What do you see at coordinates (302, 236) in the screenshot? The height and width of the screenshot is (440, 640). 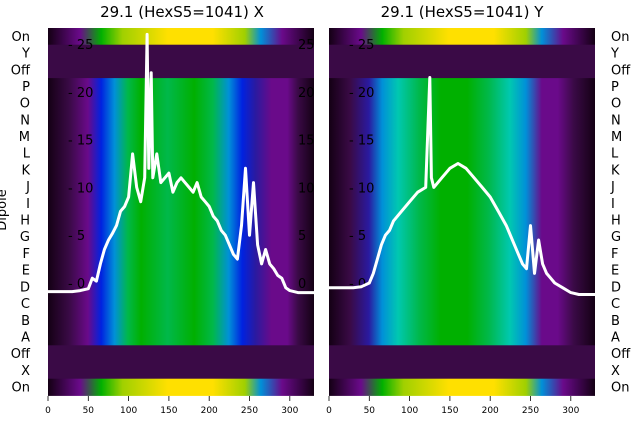 I see `right-edge-tick-5: 5` at bounding box center [302, 236].